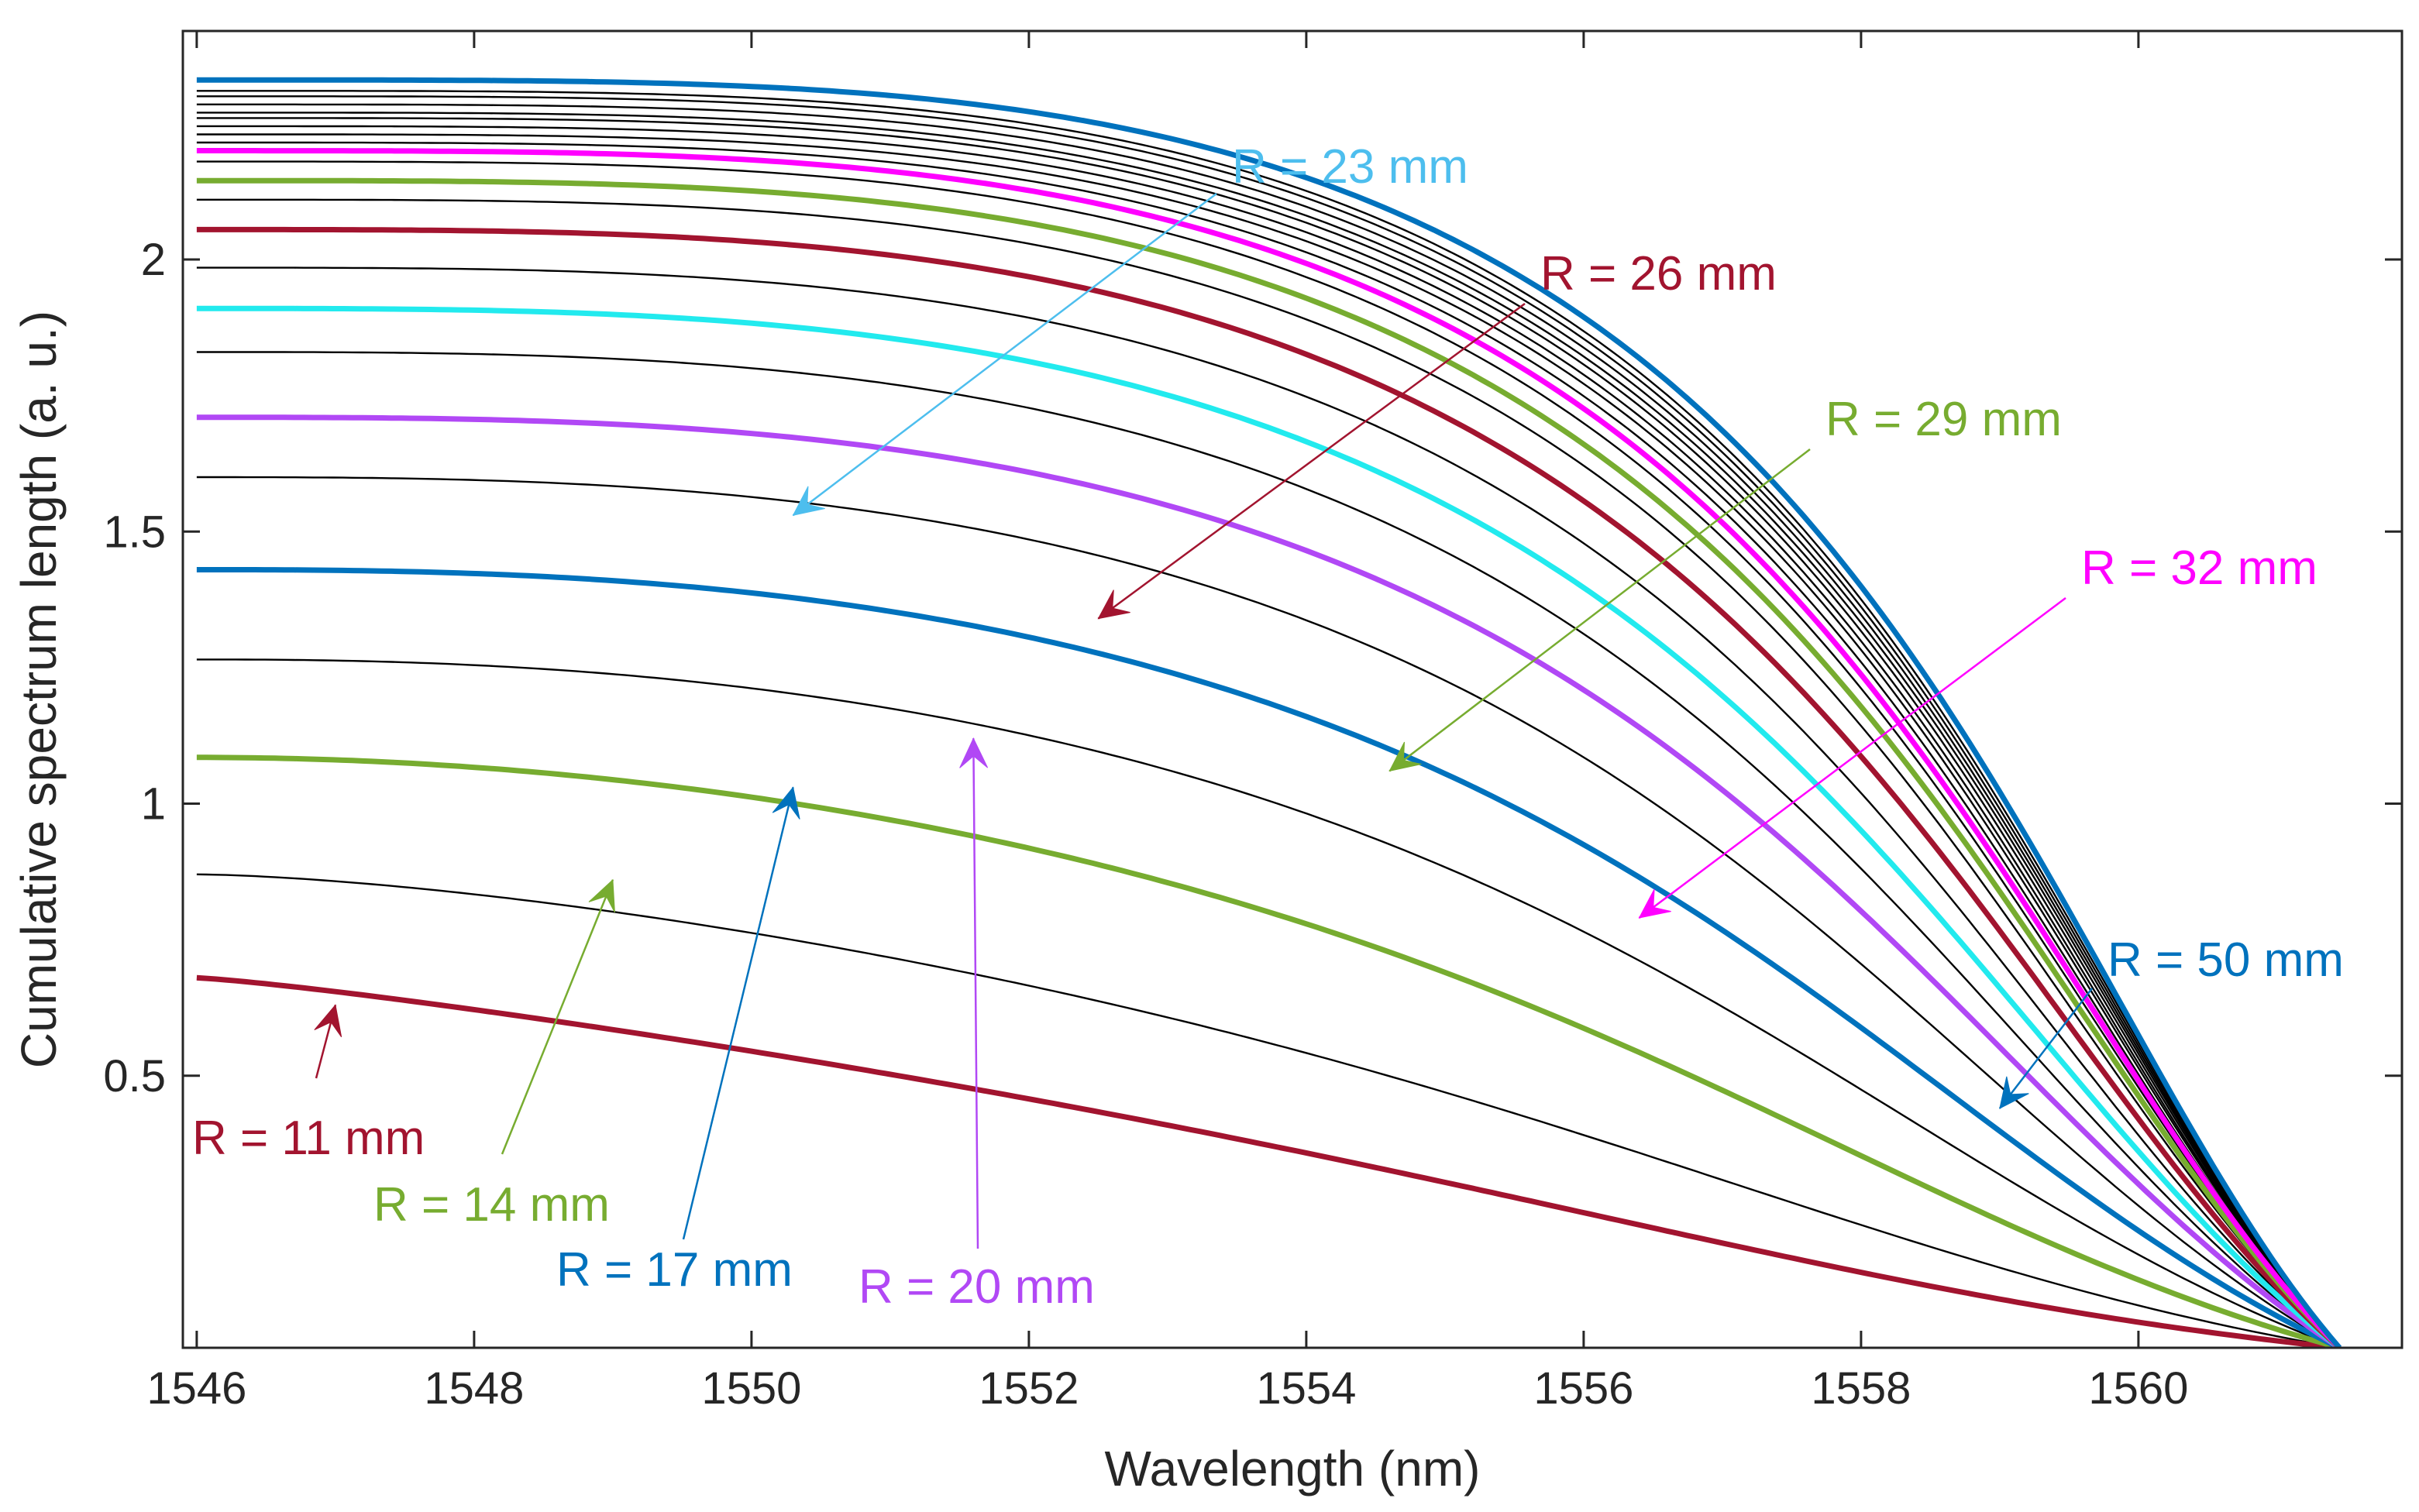 The width and height of the screenshot is (2419, 1512). Describe the element at coordinates (1405, 756) in the screenshot. I see `annotation-arrowhead-r-29-mm` at that location.